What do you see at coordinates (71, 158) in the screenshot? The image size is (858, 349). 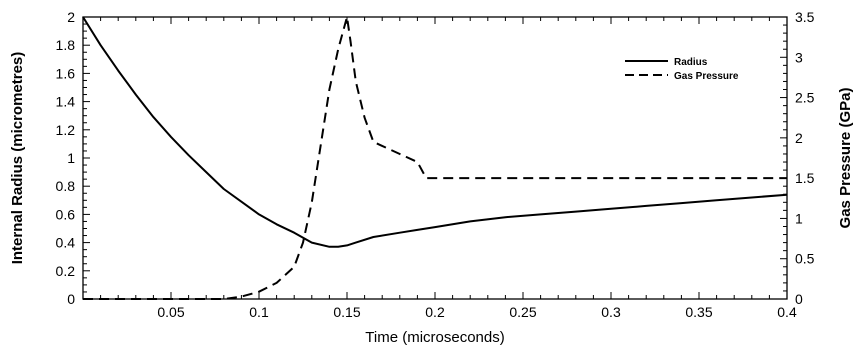 I see `y-left-tick-label: 1` at bounding box center [71, 158].